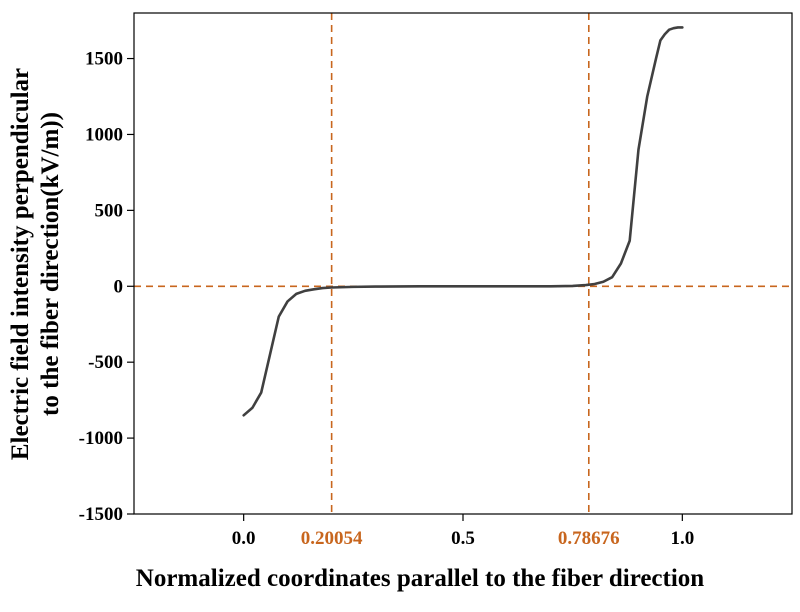  What do you see at coordinates (589, 538) in the screenshot?
I see `reference-label-2: 0.78676` at bounding box center [589, 538].